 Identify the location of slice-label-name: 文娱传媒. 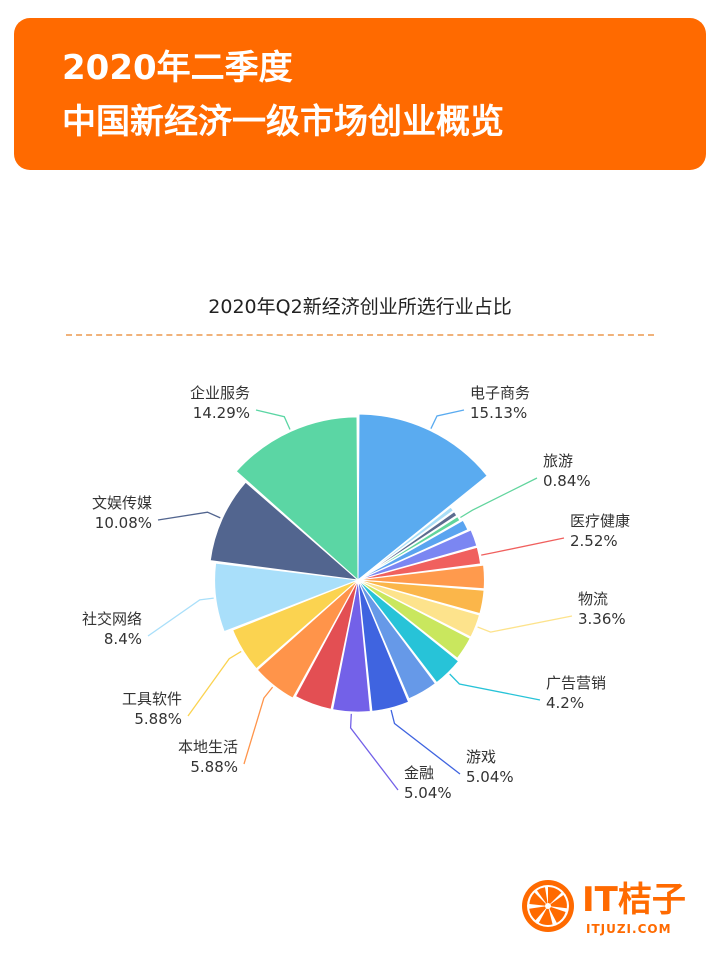
(122, 503).